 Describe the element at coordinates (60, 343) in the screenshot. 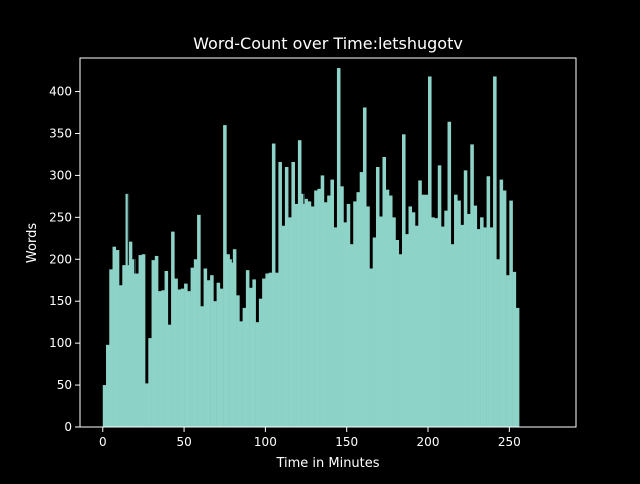

I see `y-tick-label: 100` at that location.